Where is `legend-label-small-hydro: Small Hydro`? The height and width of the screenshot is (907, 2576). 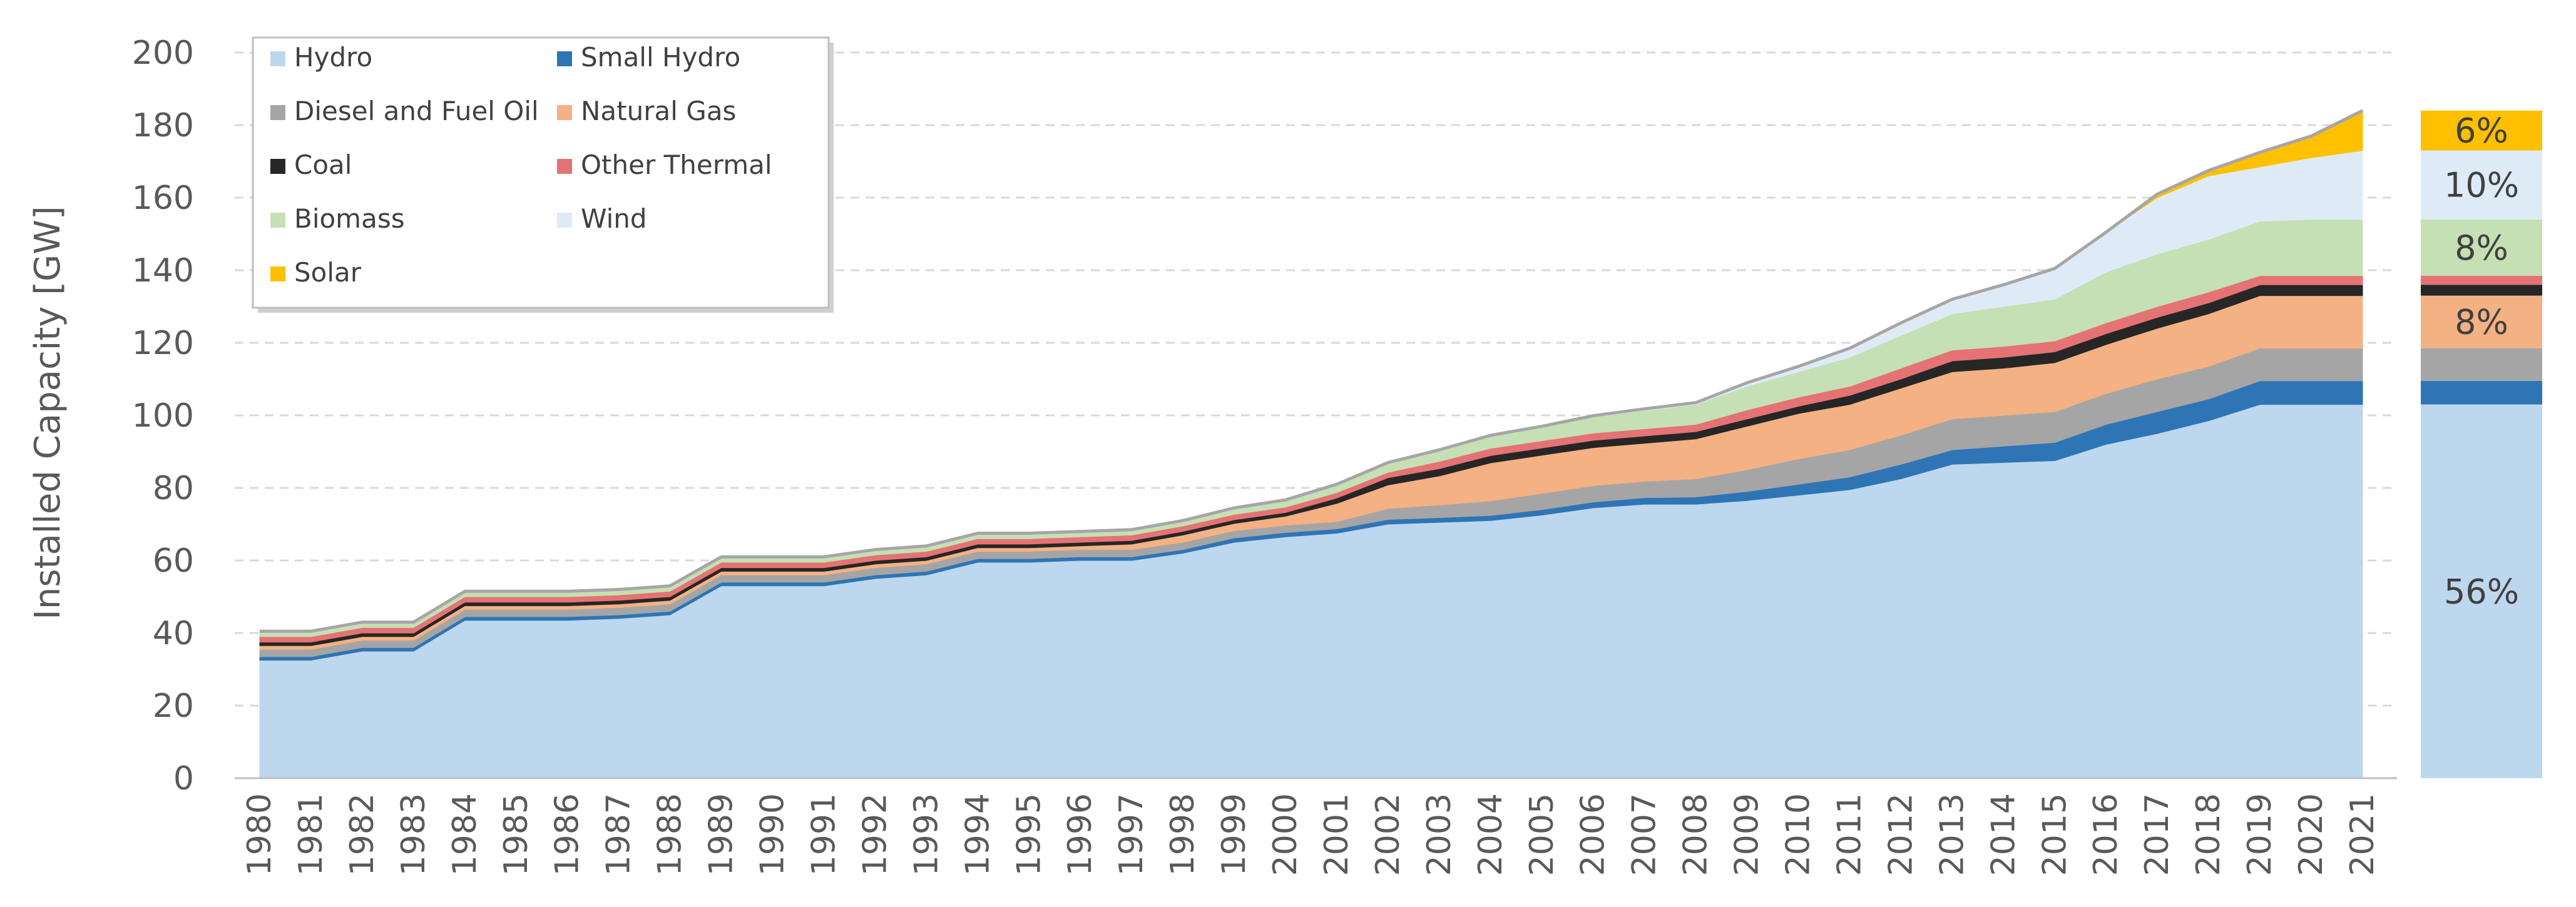
legend-label-small-hydro: Small Hydro is located at coordinates (660, 57).